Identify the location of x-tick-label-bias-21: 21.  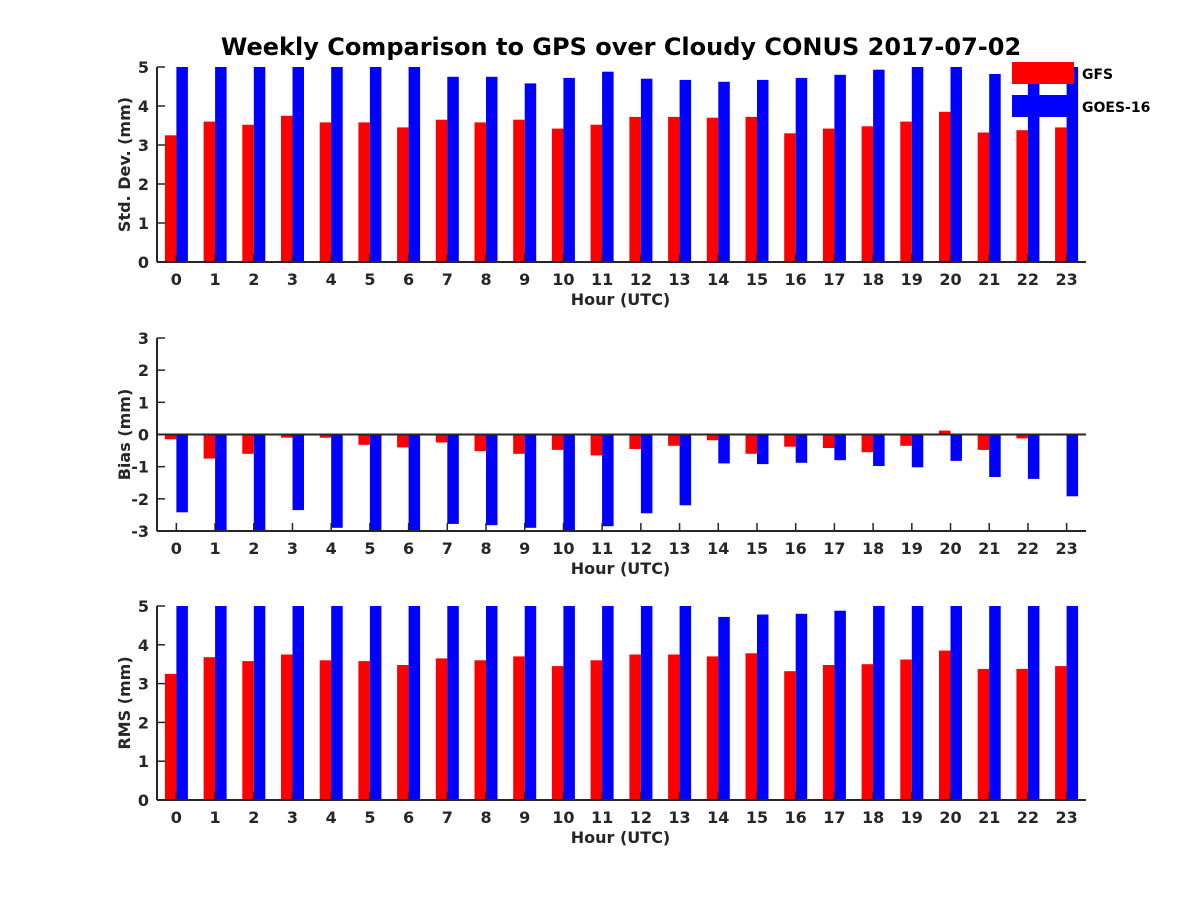
(989, 548).